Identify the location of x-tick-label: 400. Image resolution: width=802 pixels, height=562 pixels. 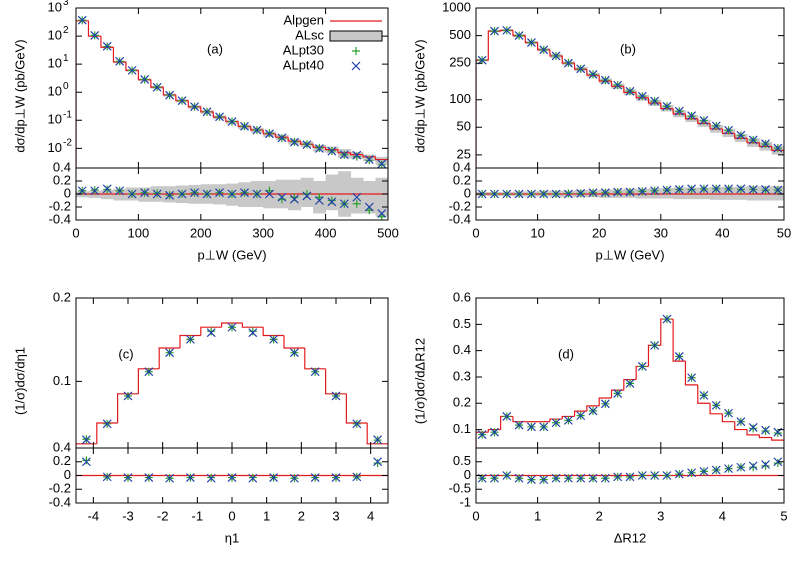
(326, 232).